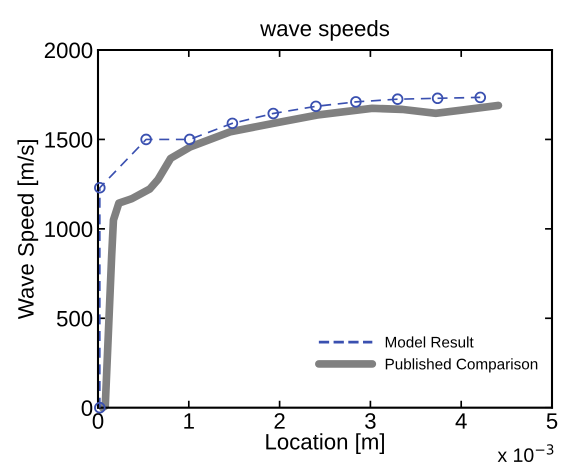 The width and height of the screenshot is (566, 470). What do you see at coordinates (462, 365) in the screenshot?
I see `legend-label: Published Comparison` at bounding box center [462, 365].